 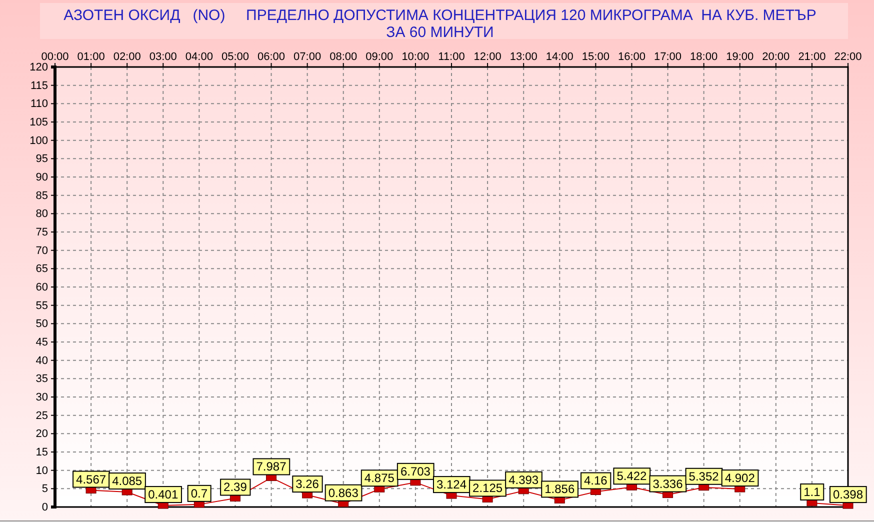 What do you see at coordinates (42, 306) in the screenshot?
I see `y-tick-label: 55` at bounding box center [42, 306].